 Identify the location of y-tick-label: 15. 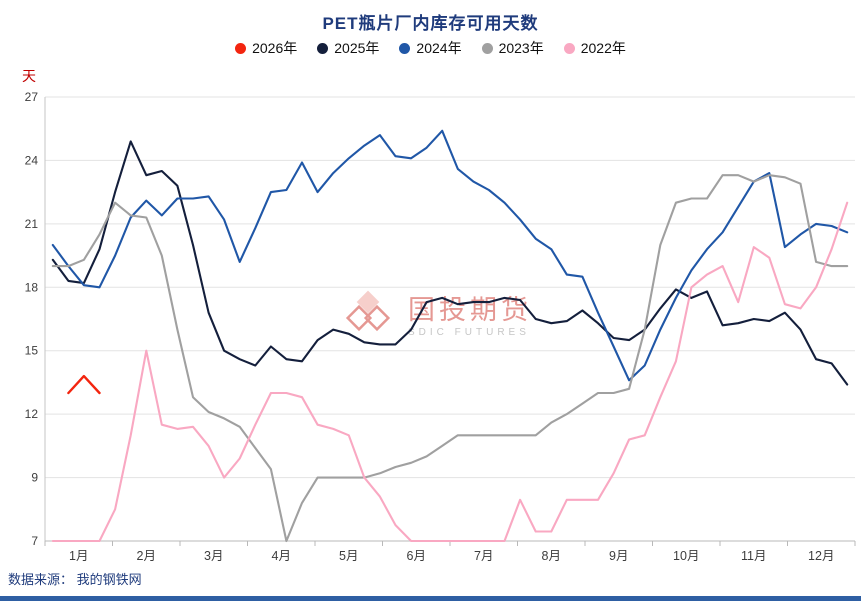
(32, 351).